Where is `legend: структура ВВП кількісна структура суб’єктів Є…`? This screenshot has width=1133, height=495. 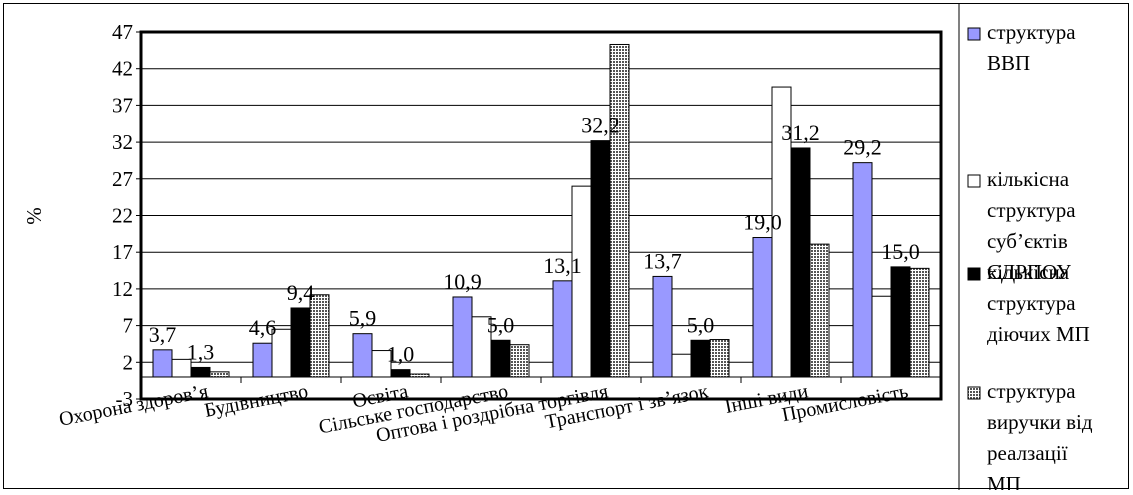 legend: структура ВВП кількісна структура суб’єктів Є… is located at coordinates (1025, 249).